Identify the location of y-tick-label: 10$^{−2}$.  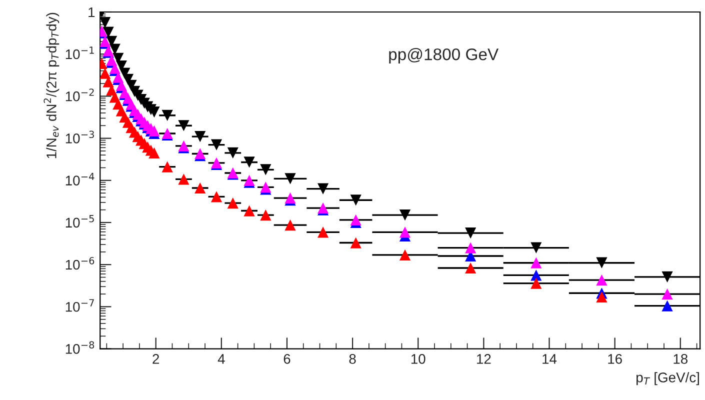
(80, 95).